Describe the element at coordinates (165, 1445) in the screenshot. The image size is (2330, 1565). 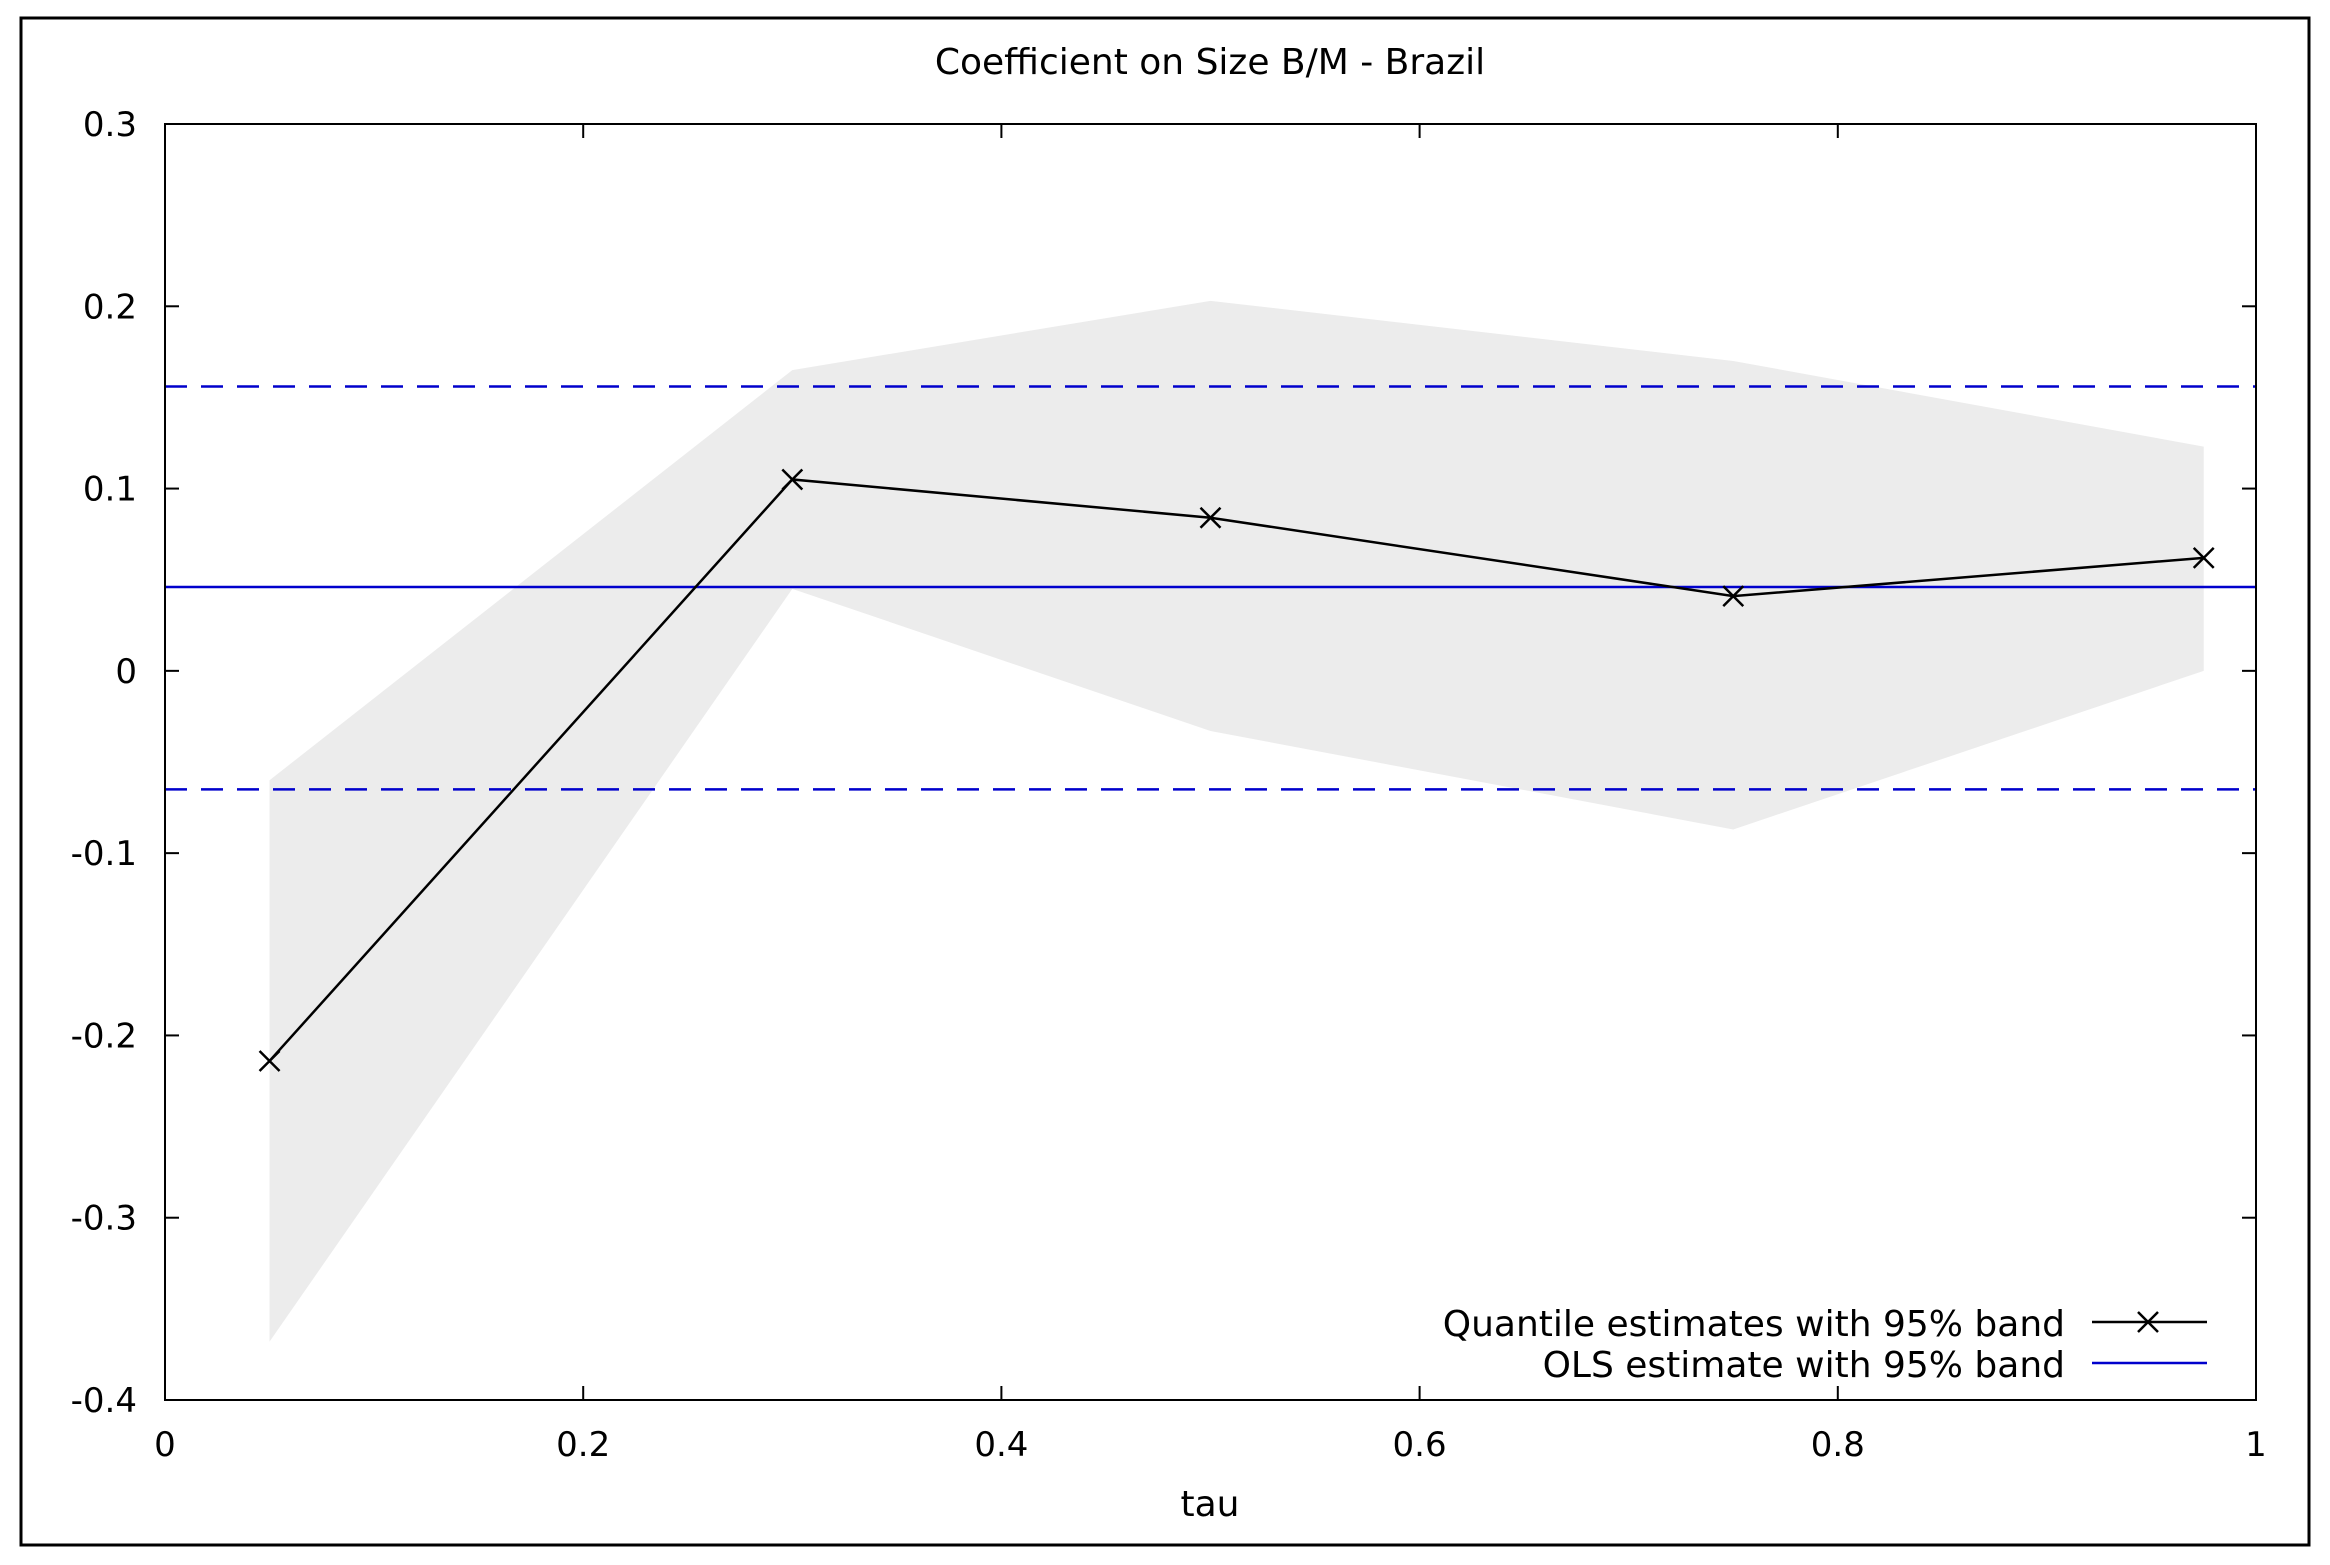
I see `x-tick-label: 0` at that location.